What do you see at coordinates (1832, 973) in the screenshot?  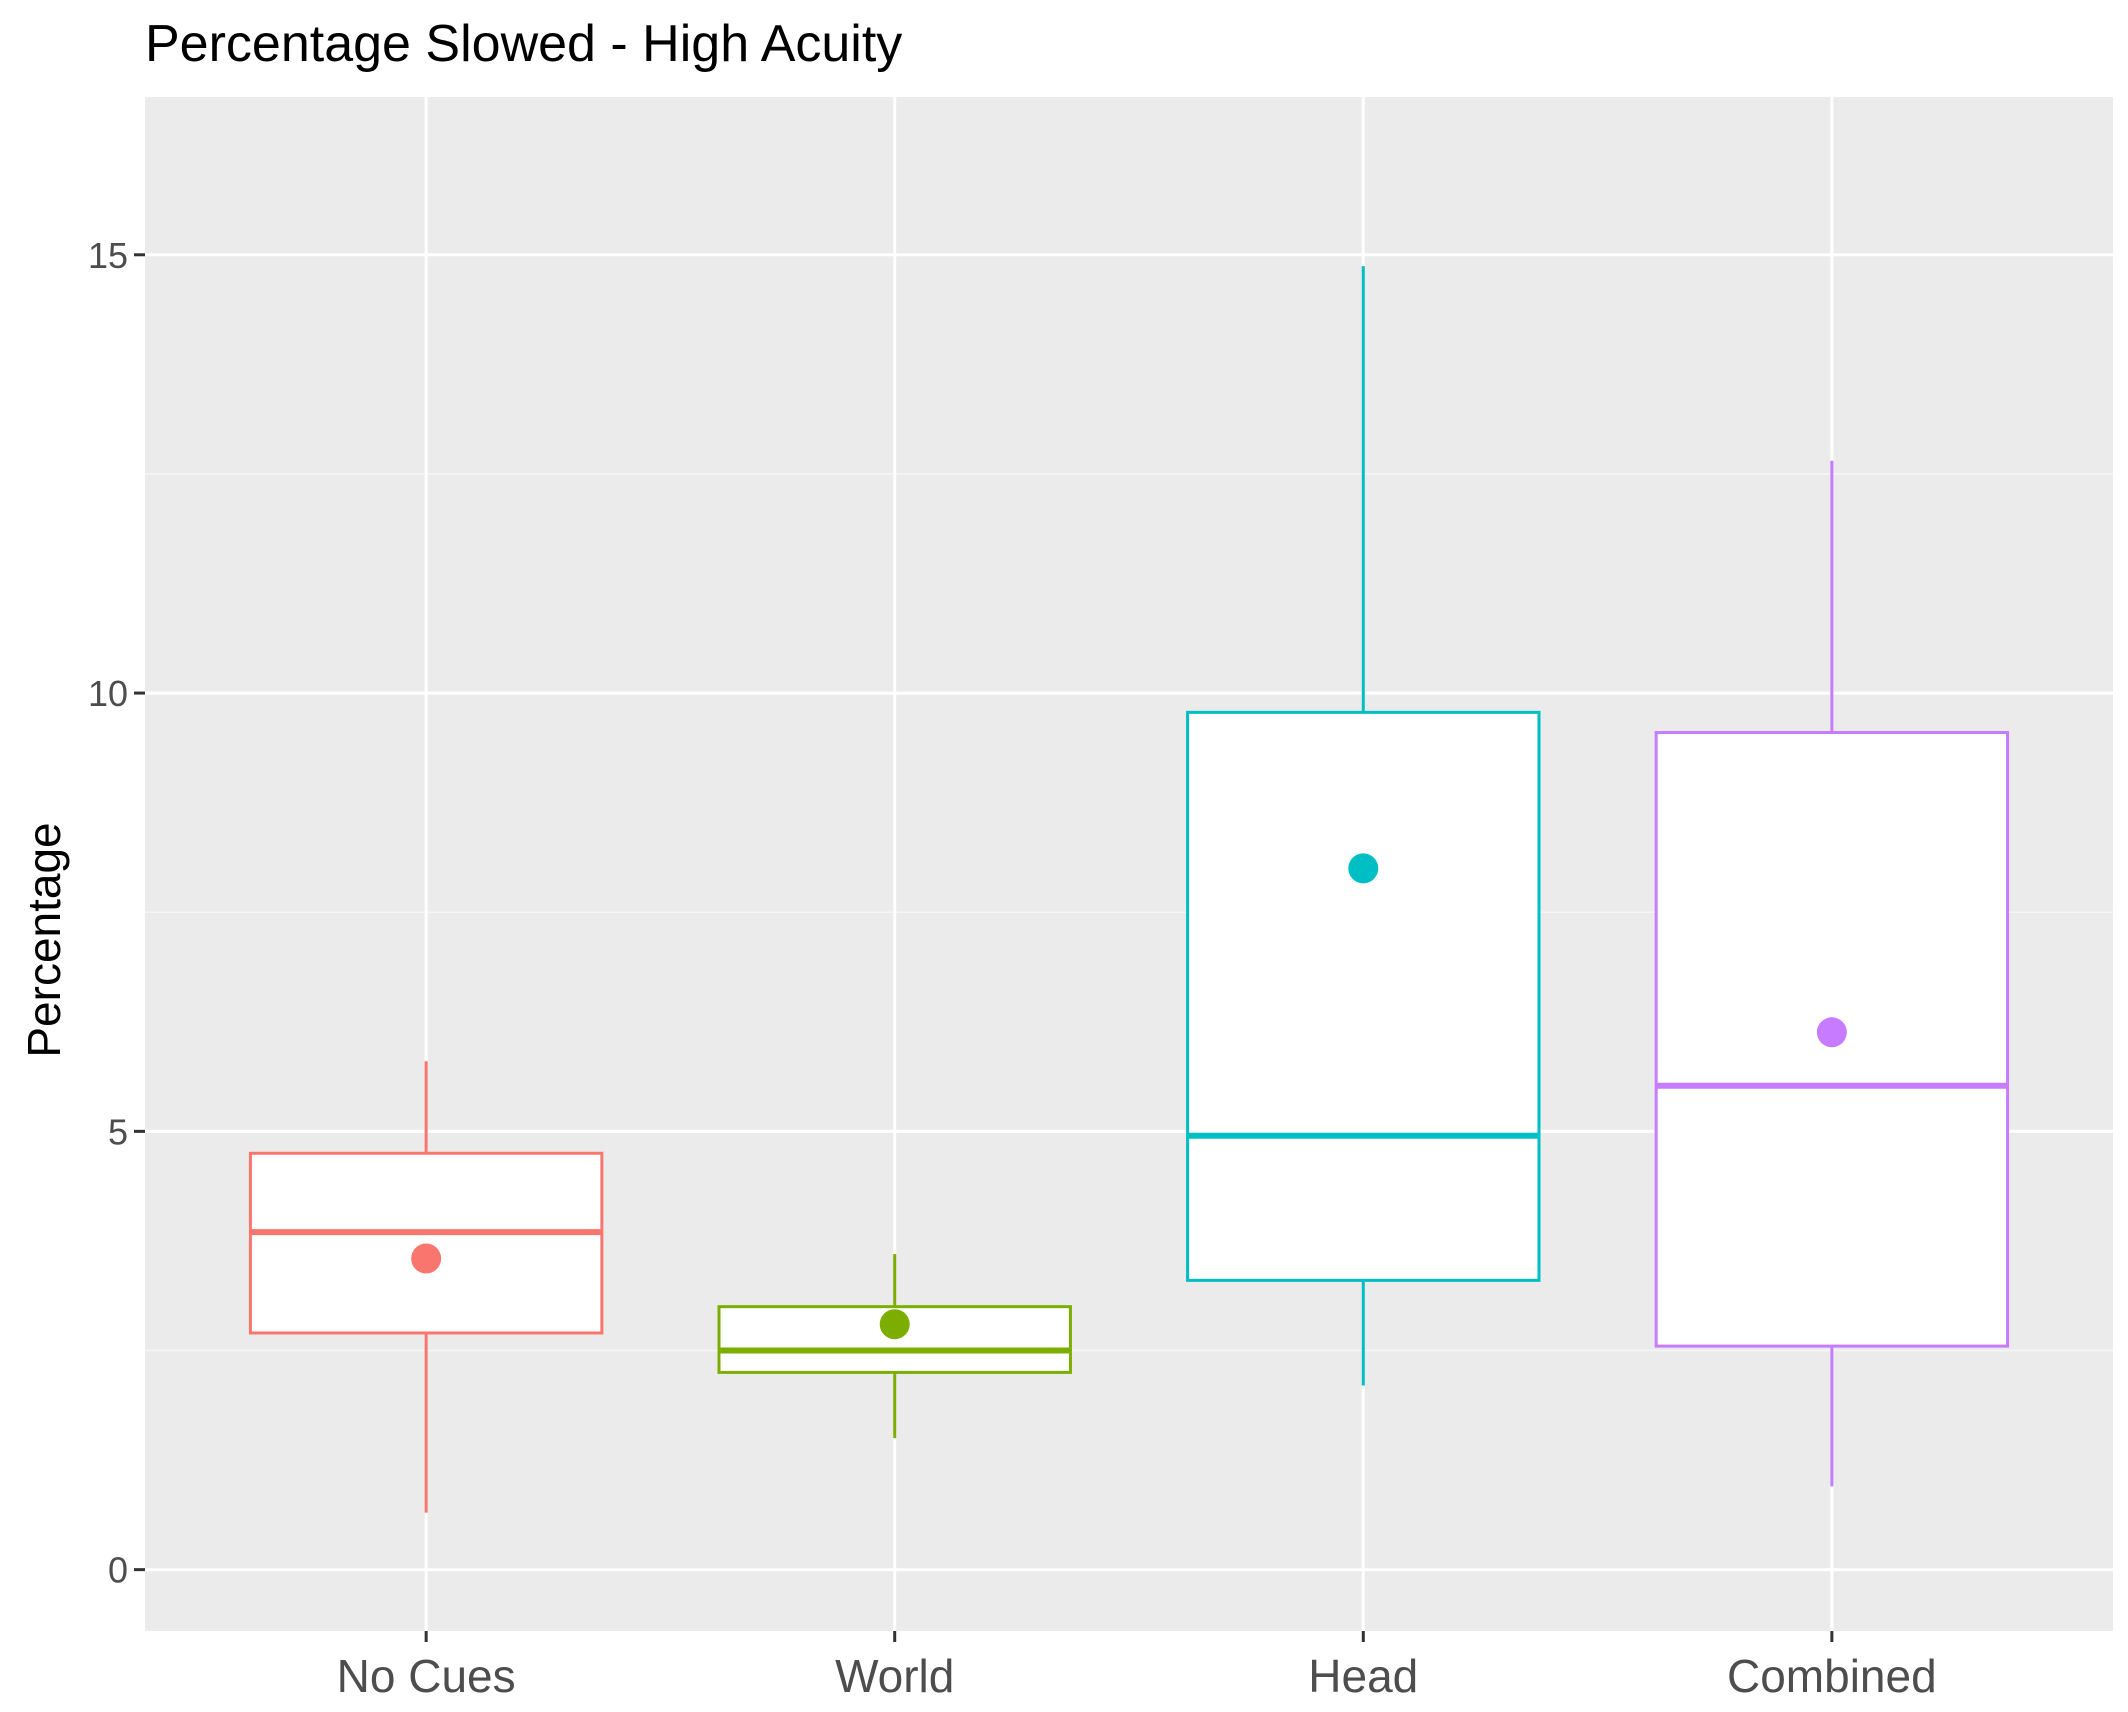 I see `box-group-combined` at bounding box center [1832, 973].